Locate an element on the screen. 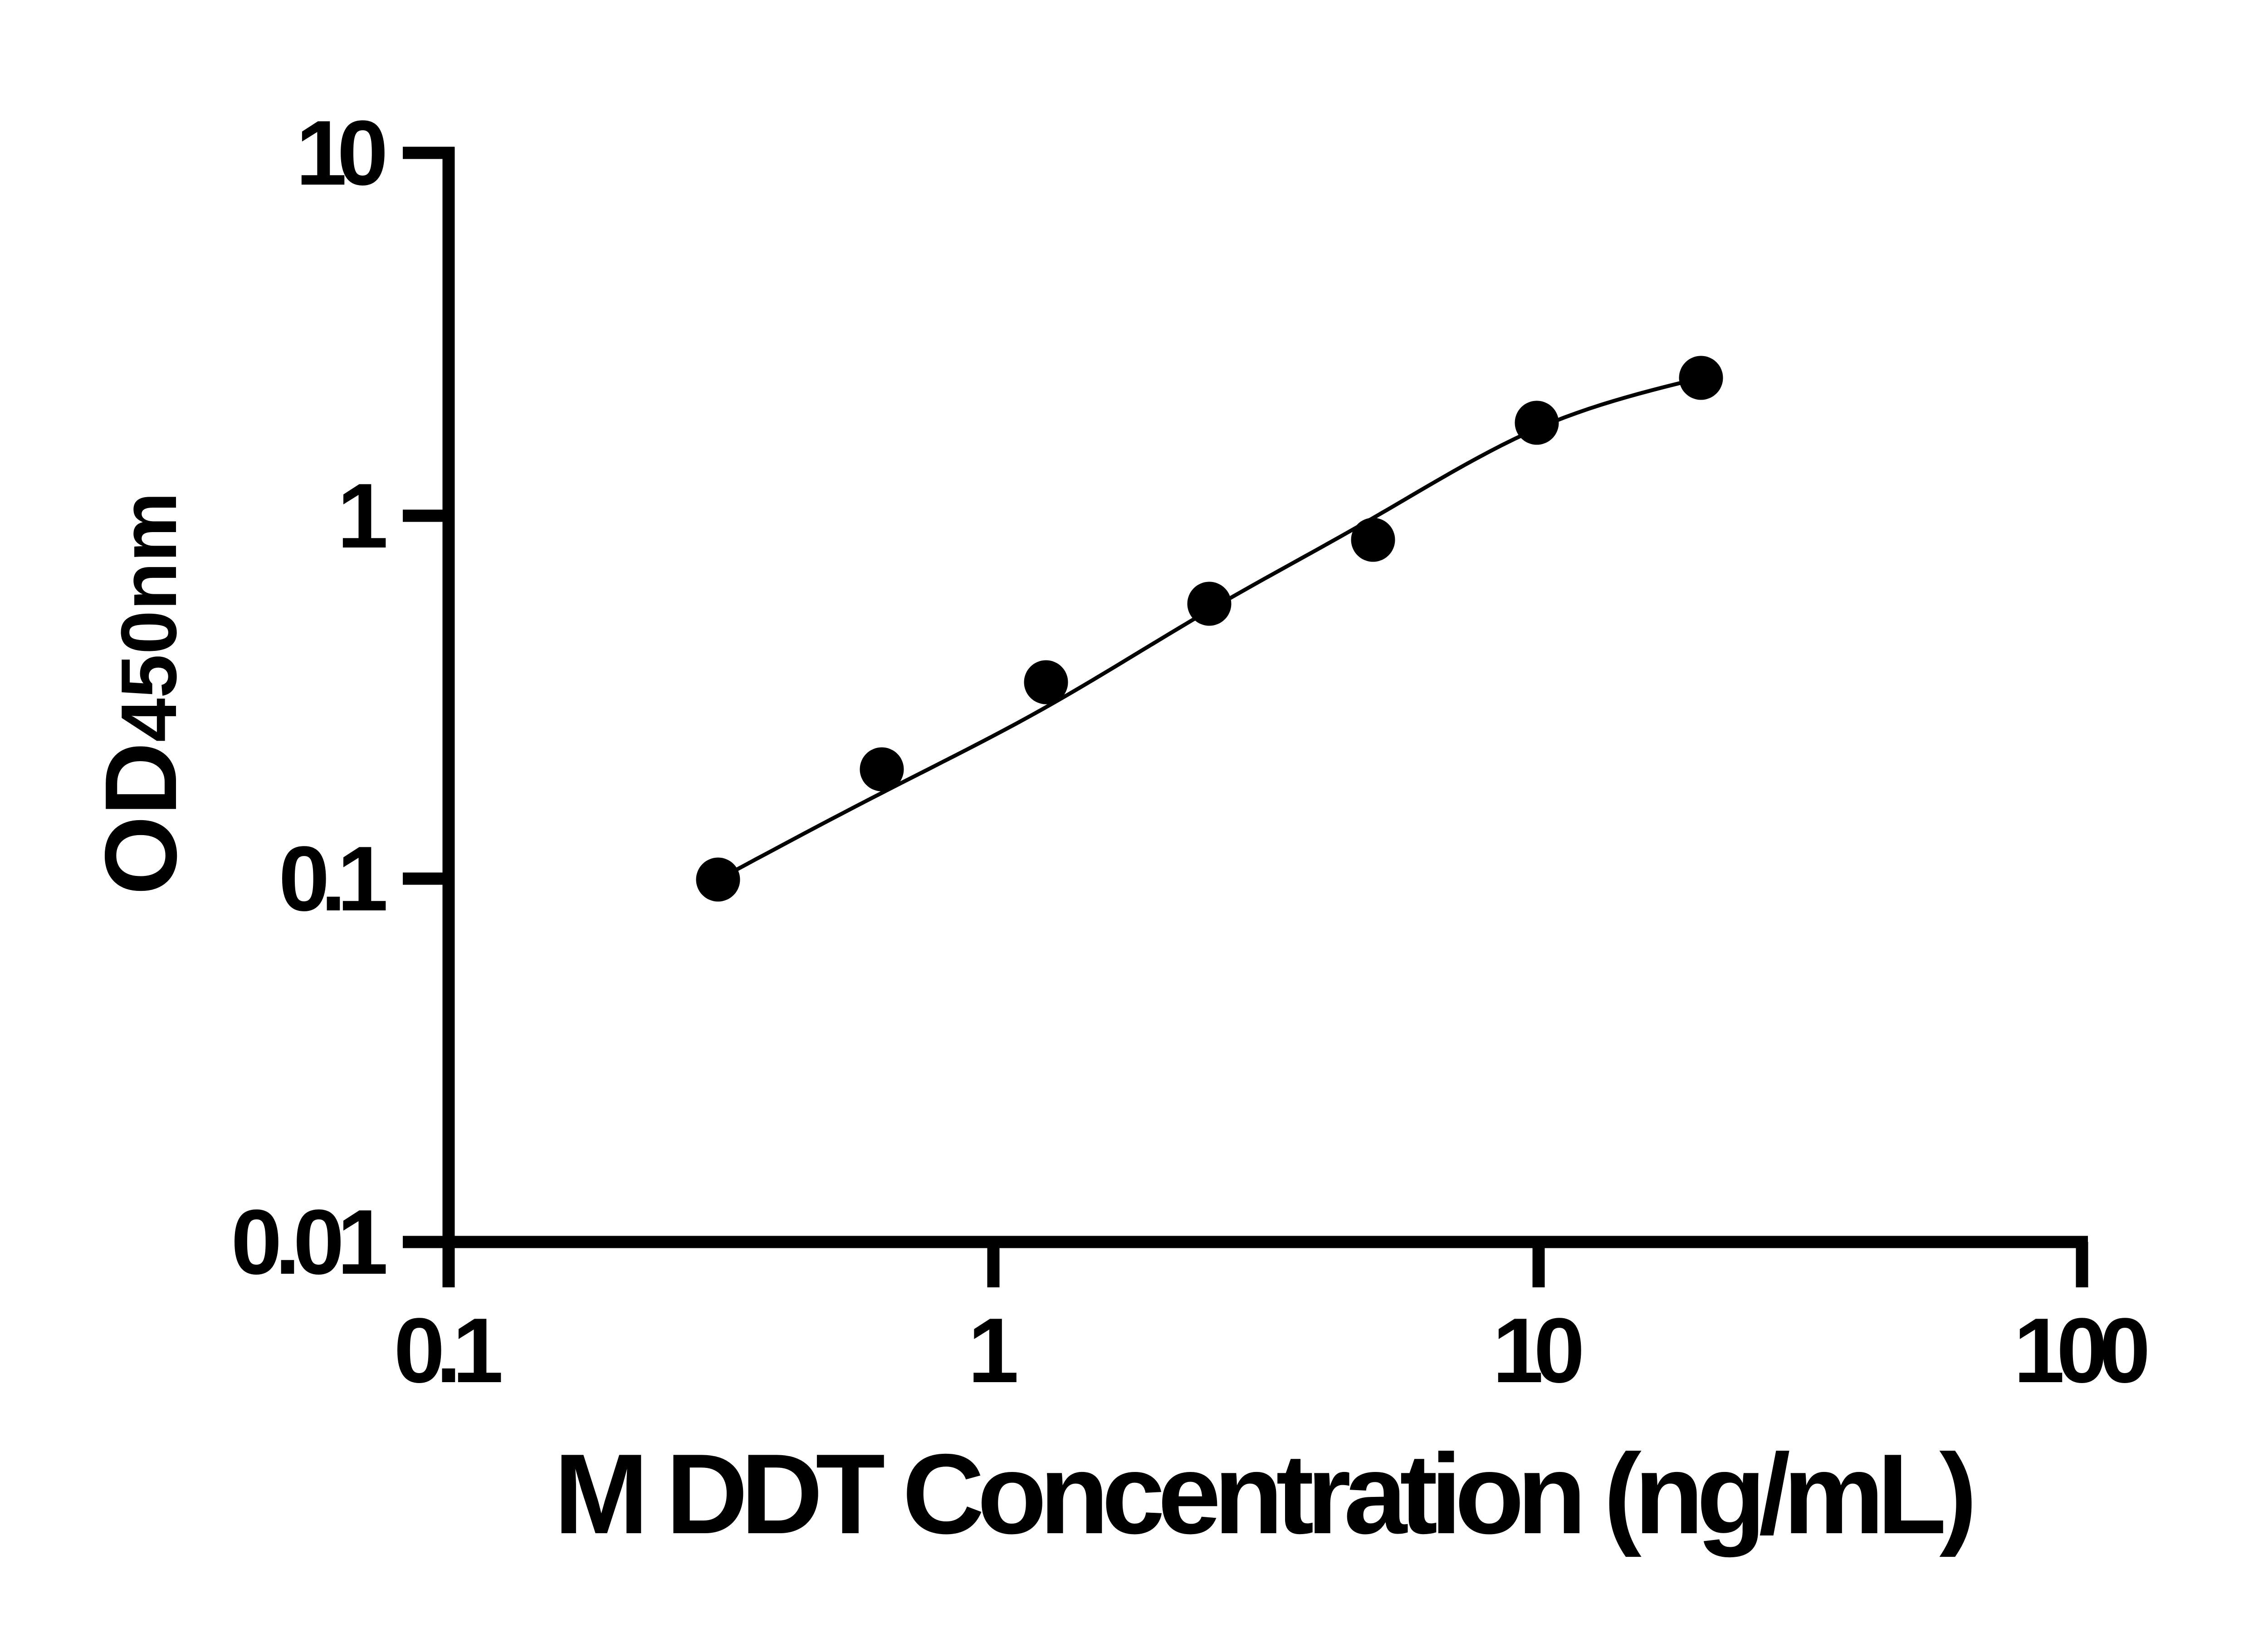 This screenshot has width=2268, height=1633. svg-text: M DDT Concentration (ng/mL) is located at coordinates (1265, 1494).